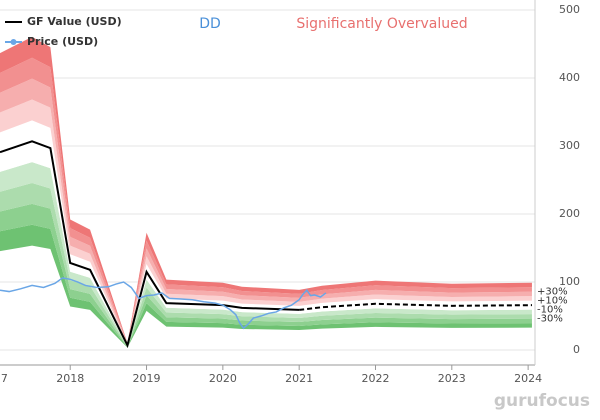 The height and width of the screenshot is (420, 600). Describe the element at coordinates (74, 21) in the screenshot. I see `legend-label: GF Value (USD)` at that location.